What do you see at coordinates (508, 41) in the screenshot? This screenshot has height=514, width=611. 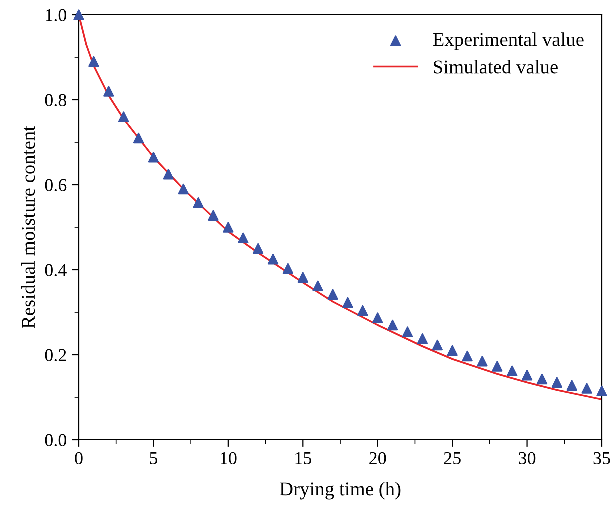 I see `legend-label: Experimental value` at bounding box center [508, 41].